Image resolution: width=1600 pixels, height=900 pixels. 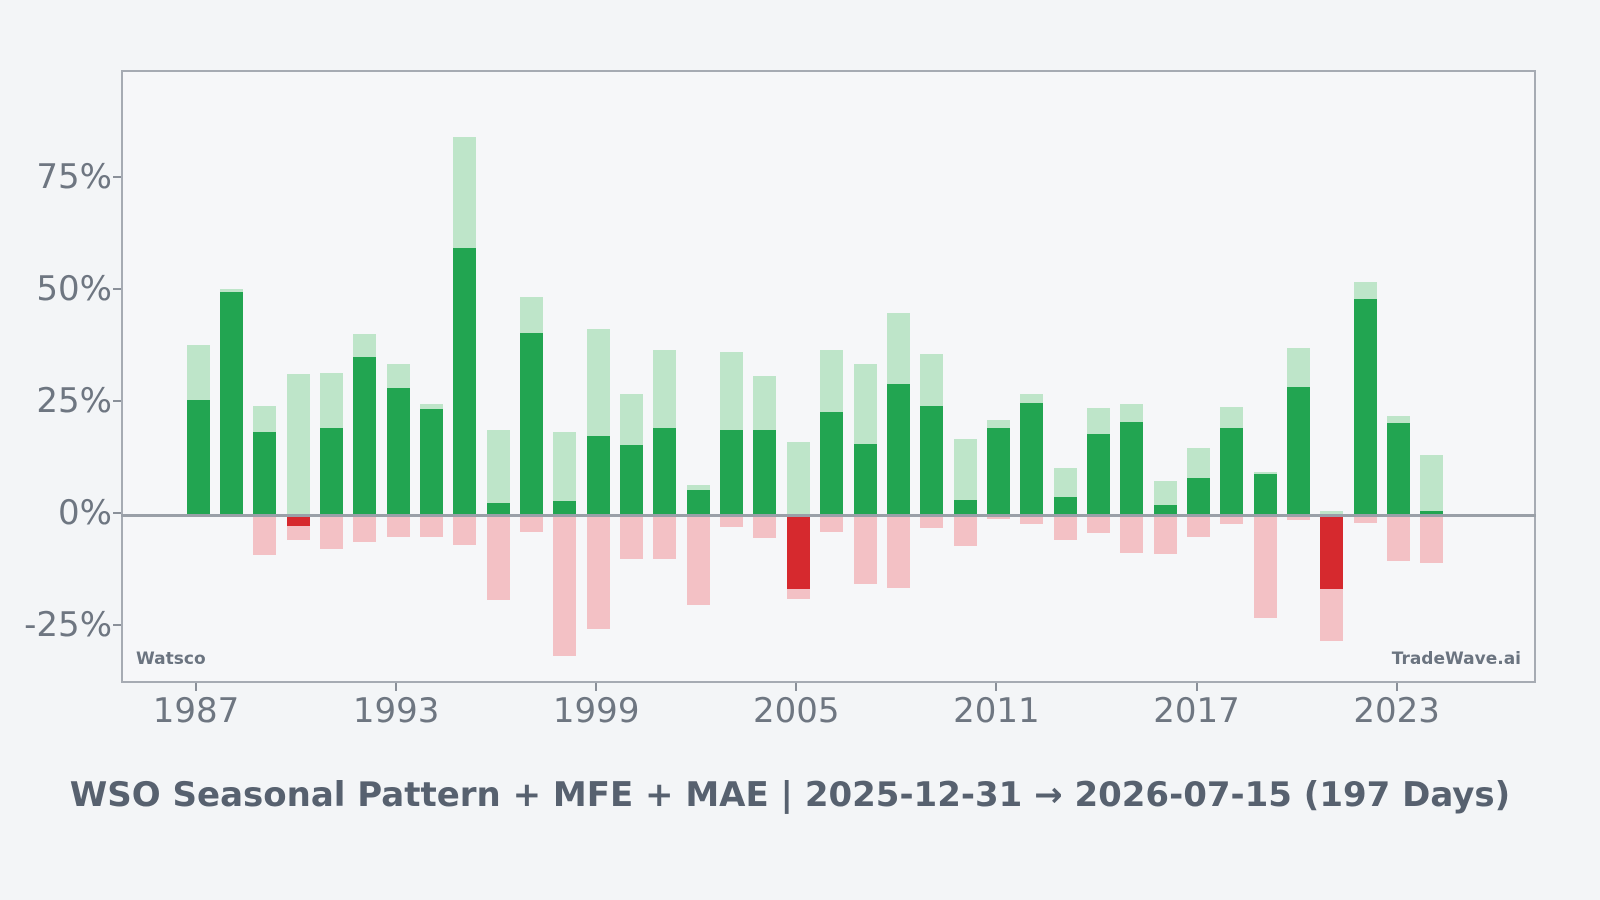 I want to click on bar-return-2022, so click(x=1365, y=406).